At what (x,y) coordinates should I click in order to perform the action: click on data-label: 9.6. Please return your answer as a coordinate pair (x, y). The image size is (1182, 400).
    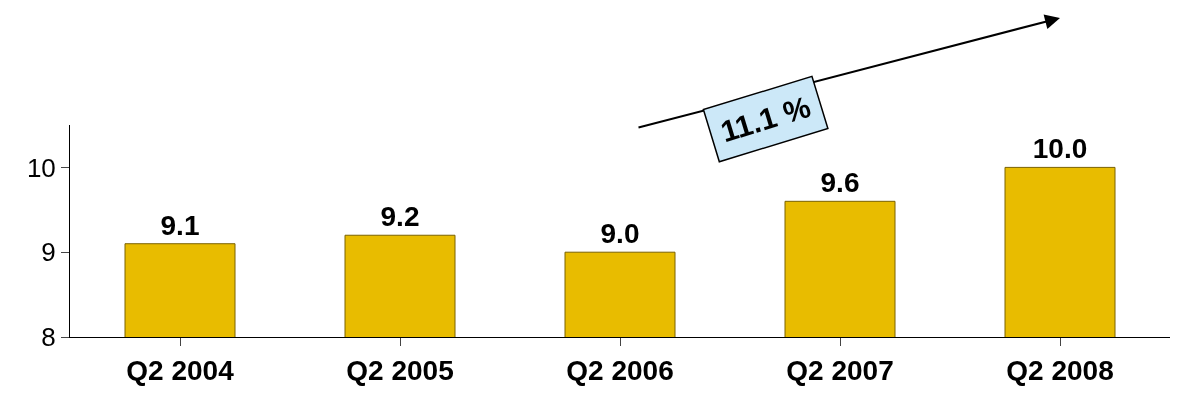
    Looking at the image, I should click on (840, 183).